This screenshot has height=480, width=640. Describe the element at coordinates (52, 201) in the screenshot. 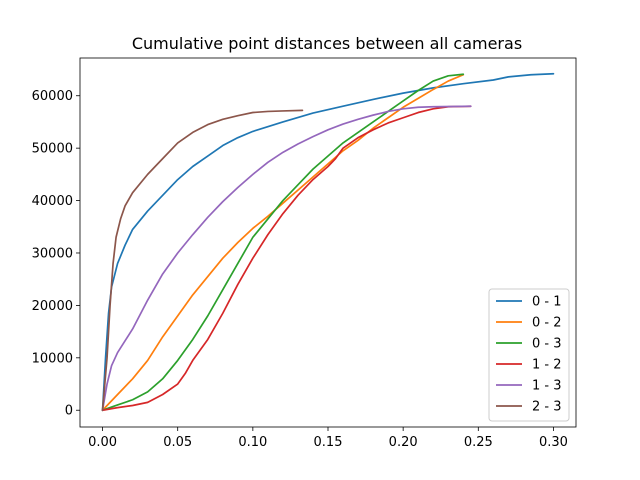

I see `y-tick-label: 40000` at that location.